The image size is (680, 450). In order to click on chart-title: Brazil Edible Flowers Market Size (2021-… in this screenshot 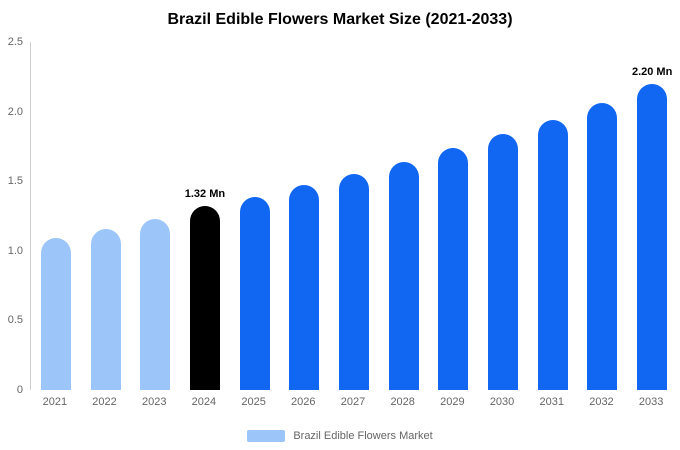, I will do `click(340, 19)`.